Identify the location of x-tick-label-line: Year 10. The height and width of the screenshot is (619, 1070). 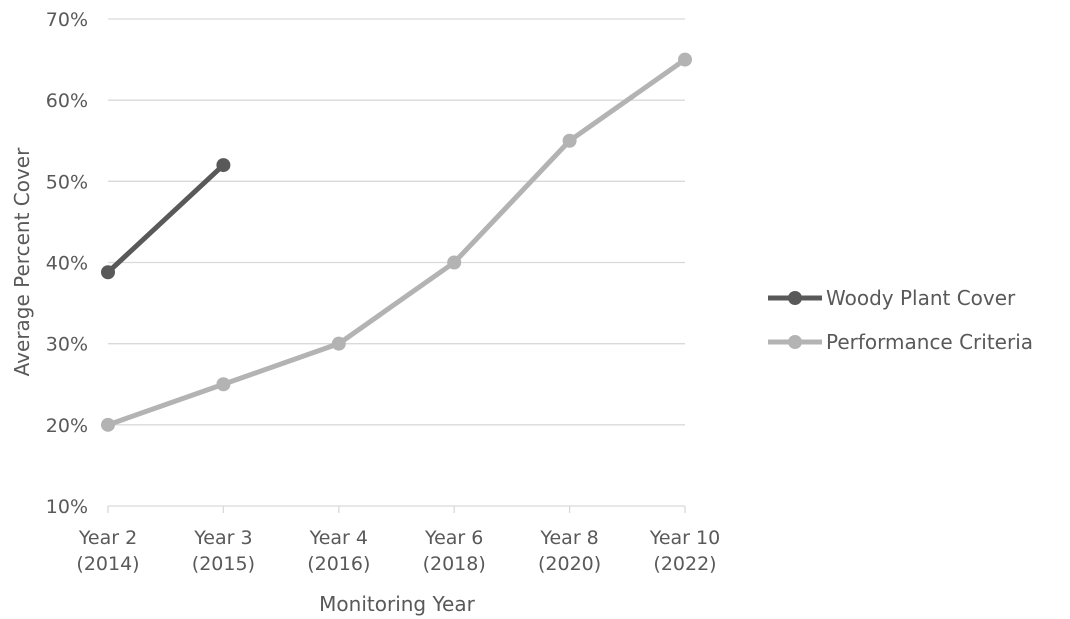
(684, 538).